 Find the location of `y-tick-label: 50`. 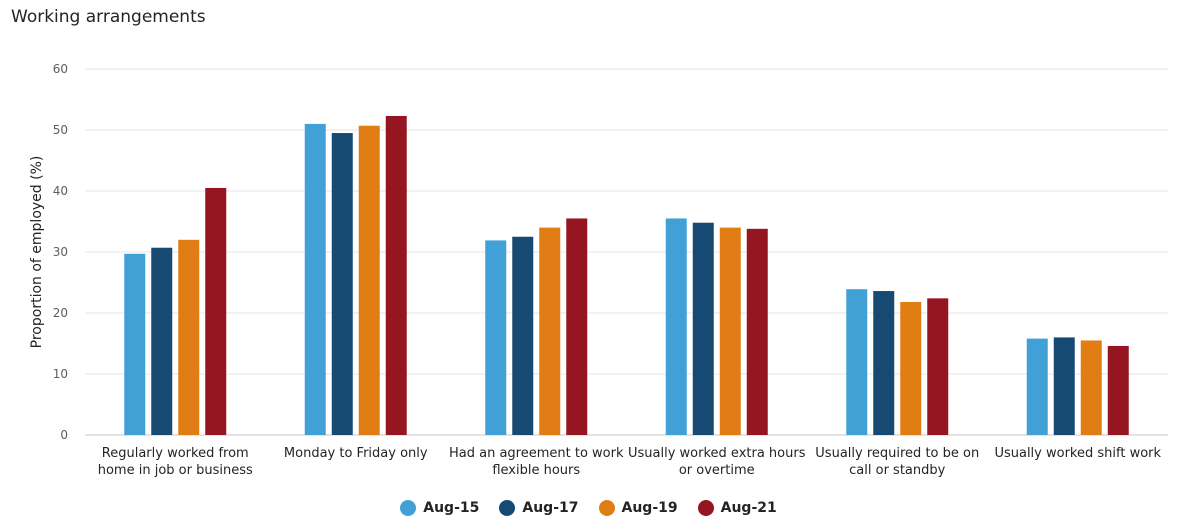

y-tick-label: 50 is located at coordinates (60, 130).